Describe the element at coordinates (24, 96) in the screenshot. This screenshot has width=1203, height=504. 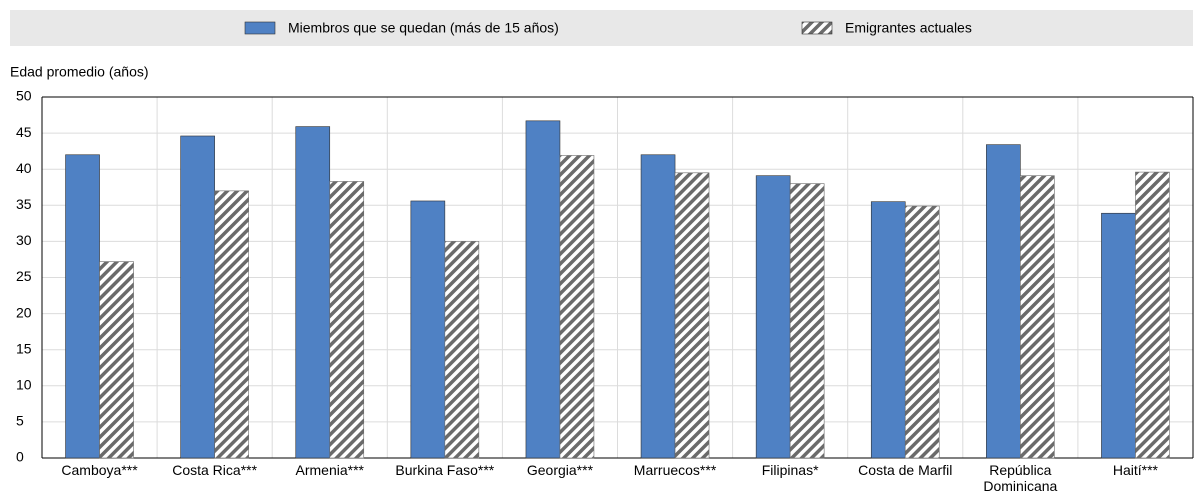
I see `y-tick-label: 50` at that location.